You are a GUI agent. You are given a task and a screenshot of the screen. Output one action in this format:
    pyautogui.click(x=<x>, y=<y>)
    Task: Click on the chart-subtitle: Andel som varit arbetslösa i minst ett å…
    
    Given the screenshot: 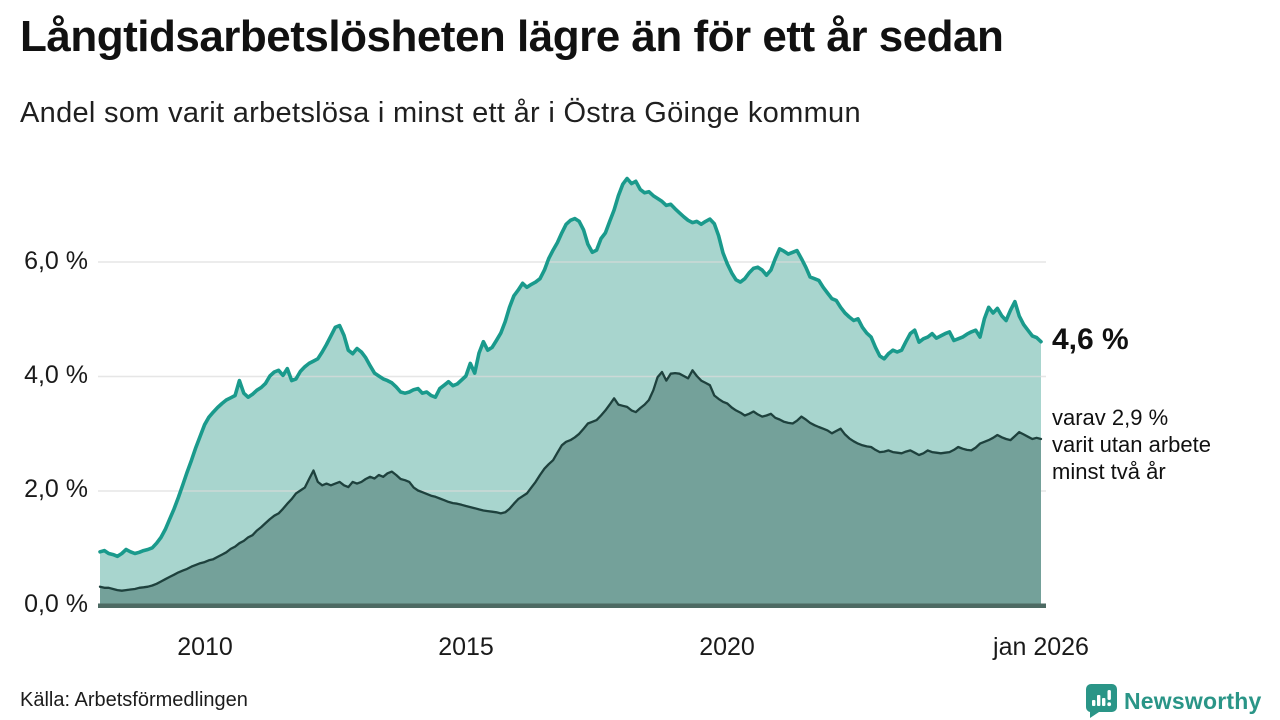 What is the action you would take?
    pyautogui.click(x=440, y=113)
    